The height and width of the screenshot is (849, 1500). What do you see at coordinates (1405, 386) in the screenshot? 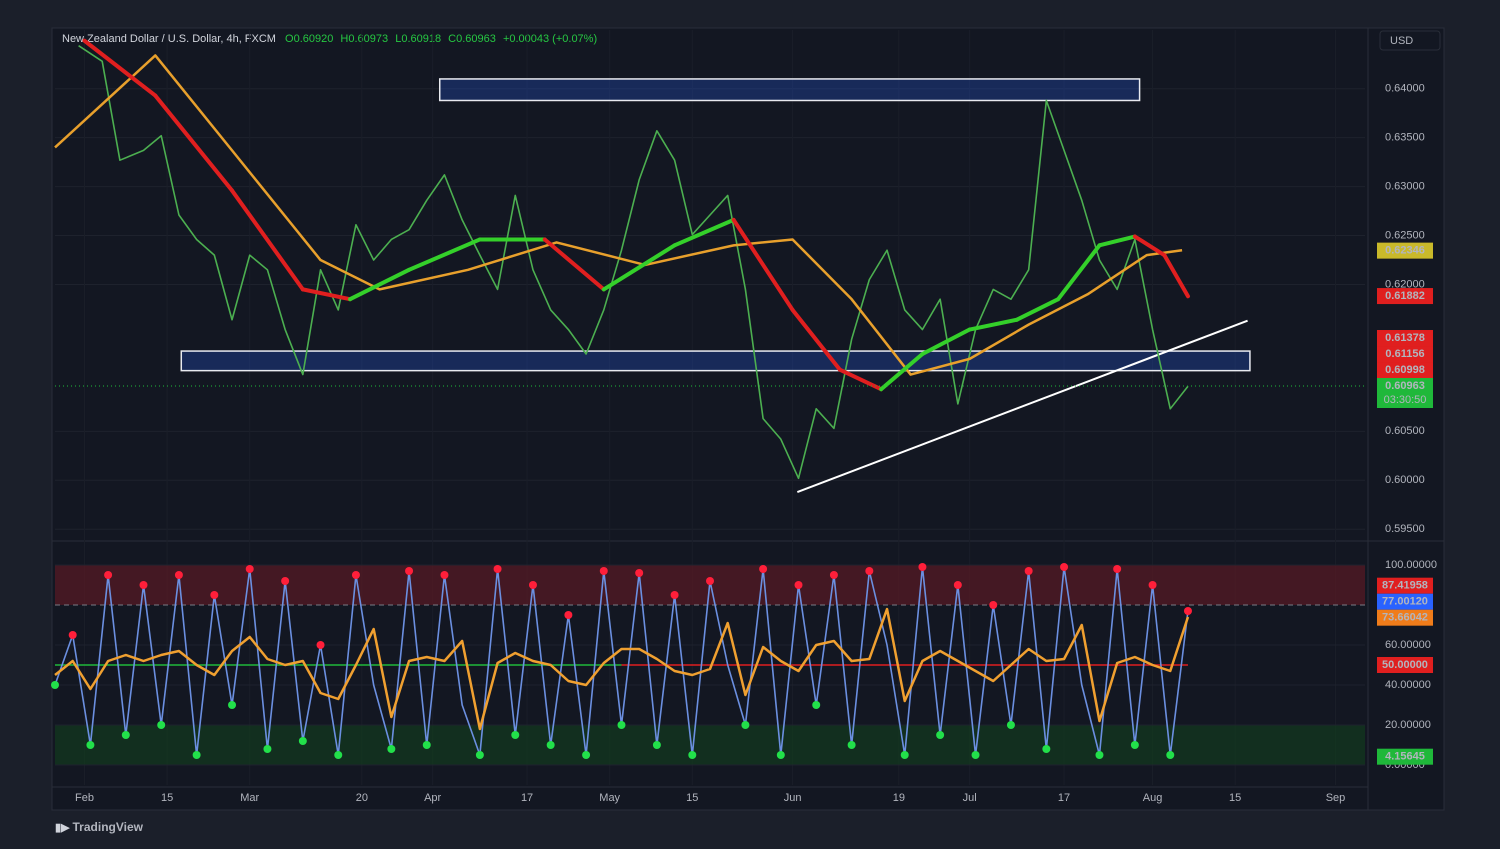
I see `price-label: 0.60963` at bounding box center [1405, 386].